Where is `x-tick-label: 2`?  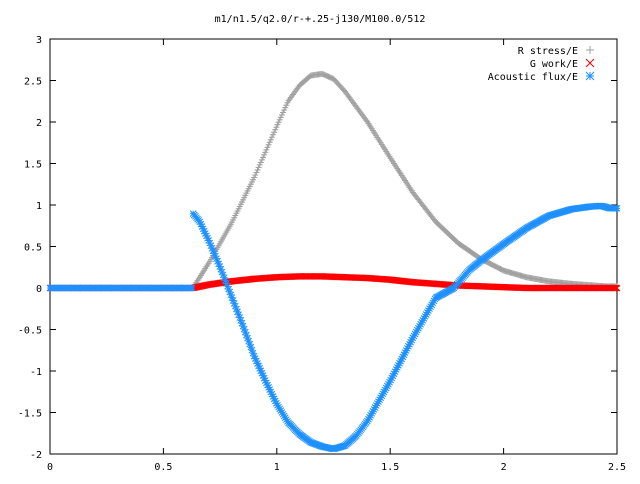 x-tick-label: 2 is located at coordinates (504, 467).